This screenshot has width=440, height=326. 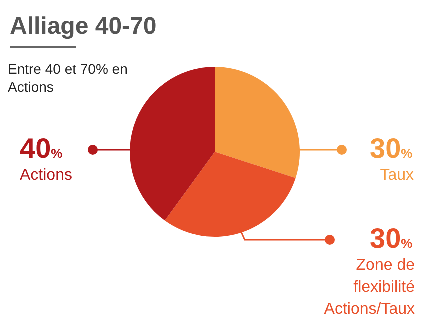 I want to click on slice-label: Actions, so click(x=46, y=175).